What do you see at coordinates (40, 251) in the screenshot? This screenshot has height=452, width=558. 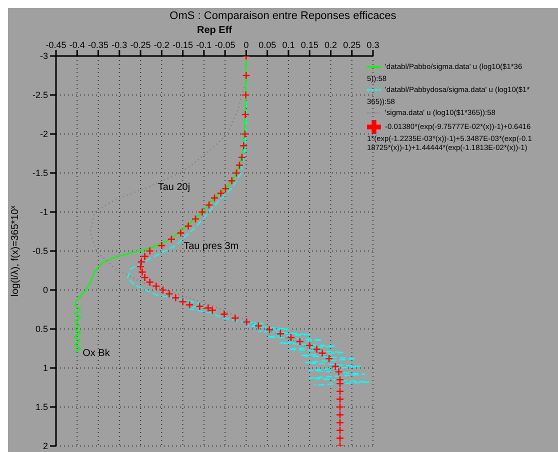 I see `y-tick-label: -0.5` at bounding box center [40, 251].